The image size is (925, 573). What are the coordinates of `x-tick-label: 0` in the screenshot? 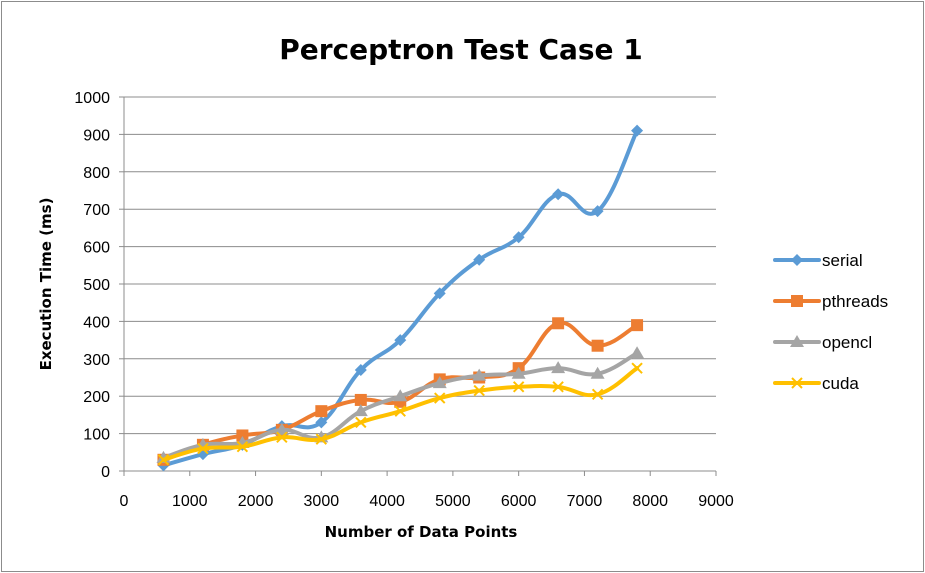 It's located at (124, 501).